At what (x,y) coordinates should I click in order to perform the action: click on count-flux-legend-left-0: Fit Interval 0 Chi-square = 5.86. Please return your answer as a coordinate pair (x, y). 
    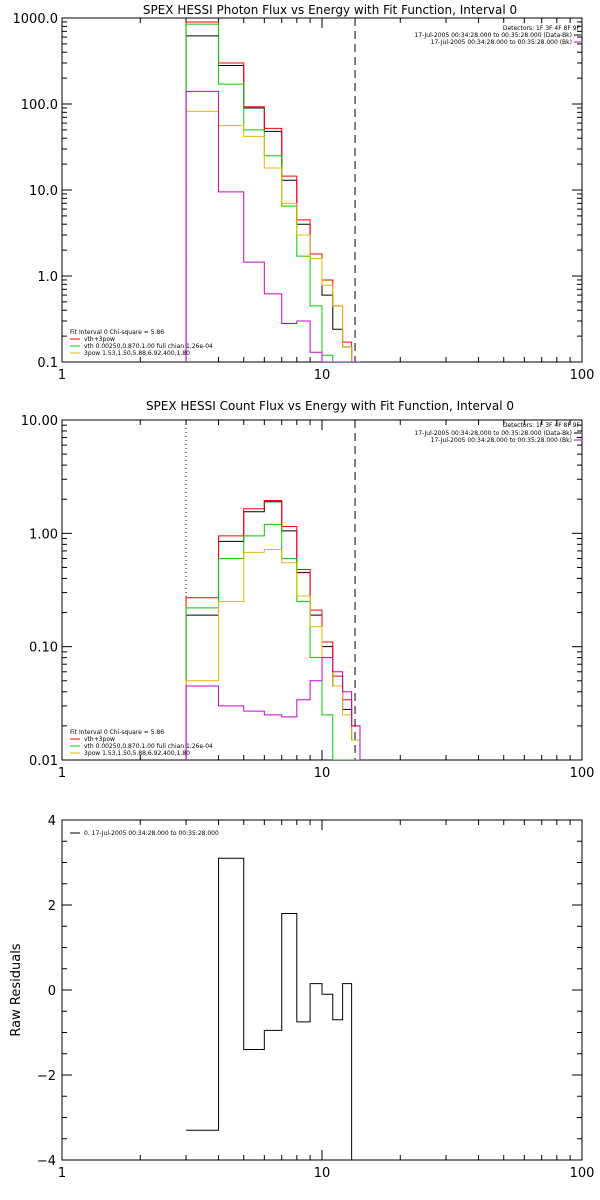
    Looking at the image, I should click on (117, 732).